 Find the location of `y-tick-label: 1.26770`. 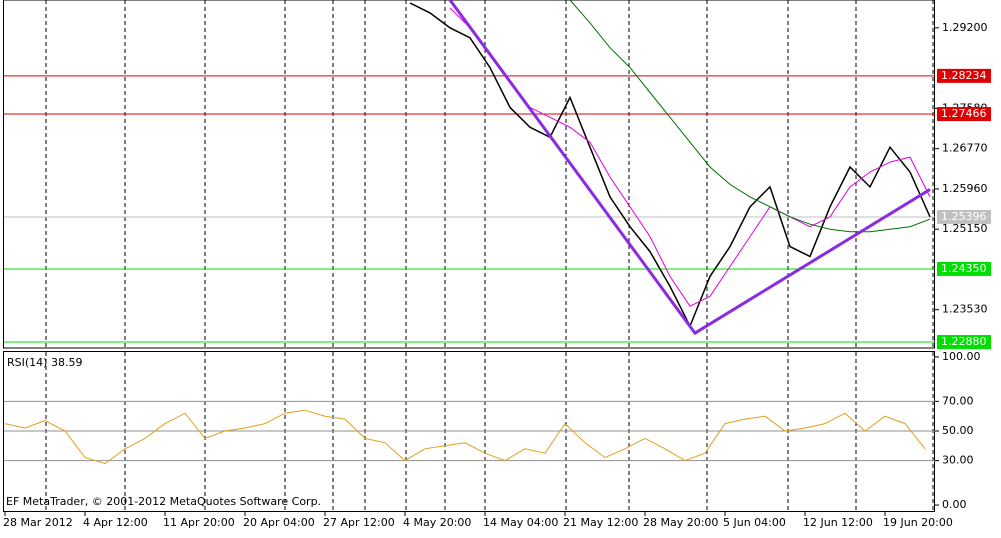

y-tick-label: 1.26770 is located at coordinates (965, 148).